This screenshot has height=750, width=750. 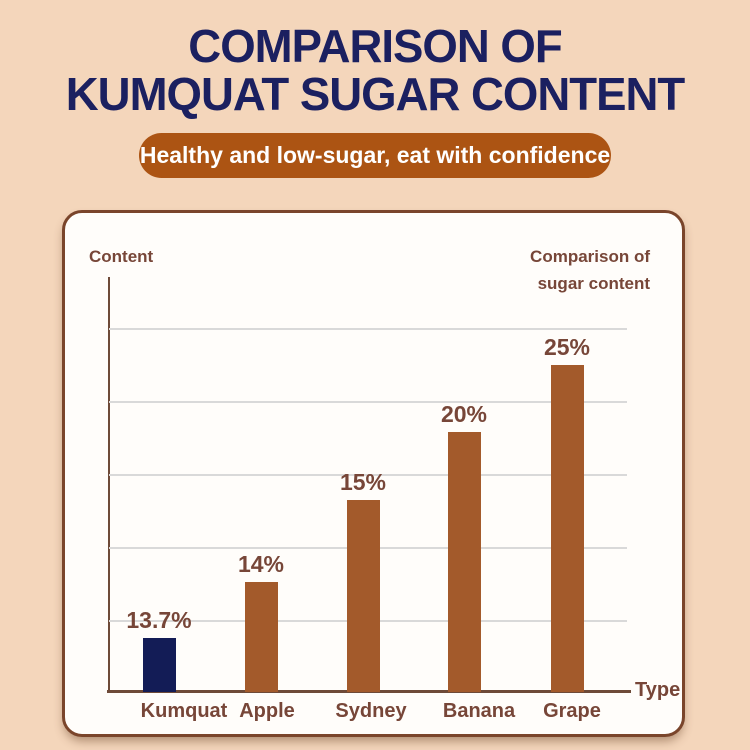 I want to click on bar-kumquat, so click(x=159, y=665).